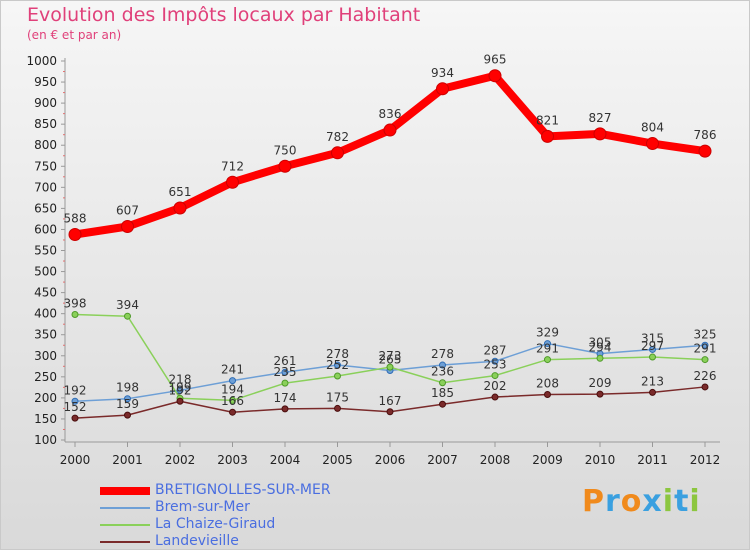 The image size is (750, 550). I want to click on data-label: 934, so click(442, 73).